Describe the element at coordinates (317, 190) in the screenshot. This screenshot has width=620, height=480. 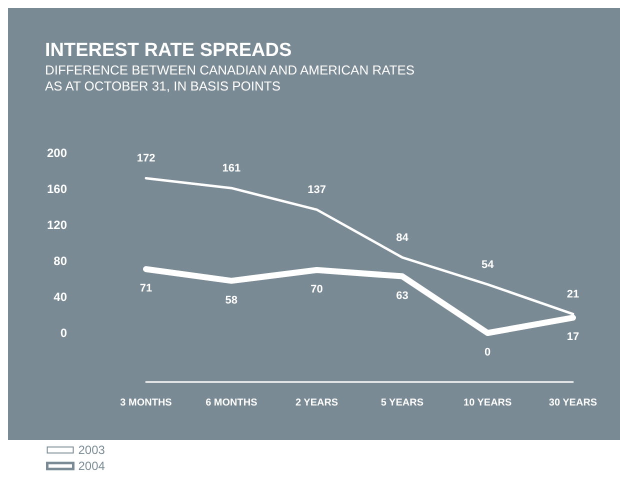
I see `data-label: 137` at that location.